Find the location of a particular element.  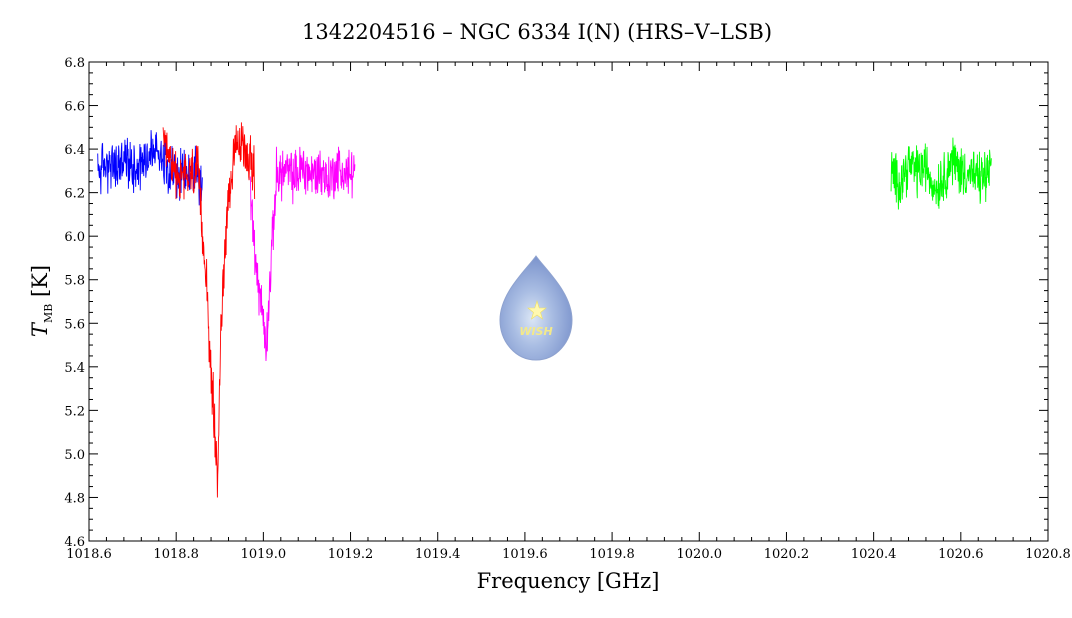

x-tick-label: 1020.0 is located at coordinates (700, 554).